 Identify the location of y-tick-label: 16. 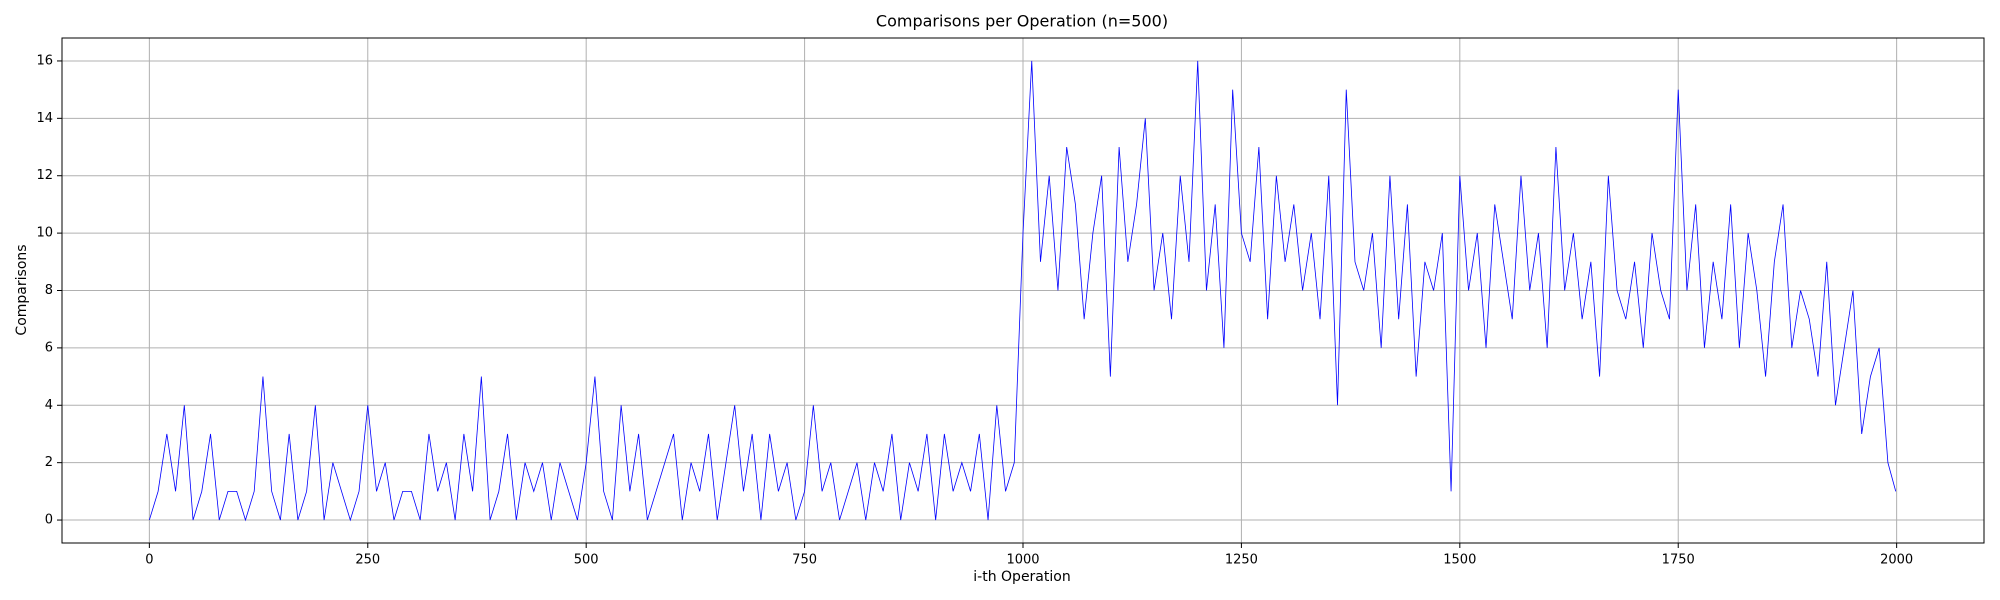
(44, 60).